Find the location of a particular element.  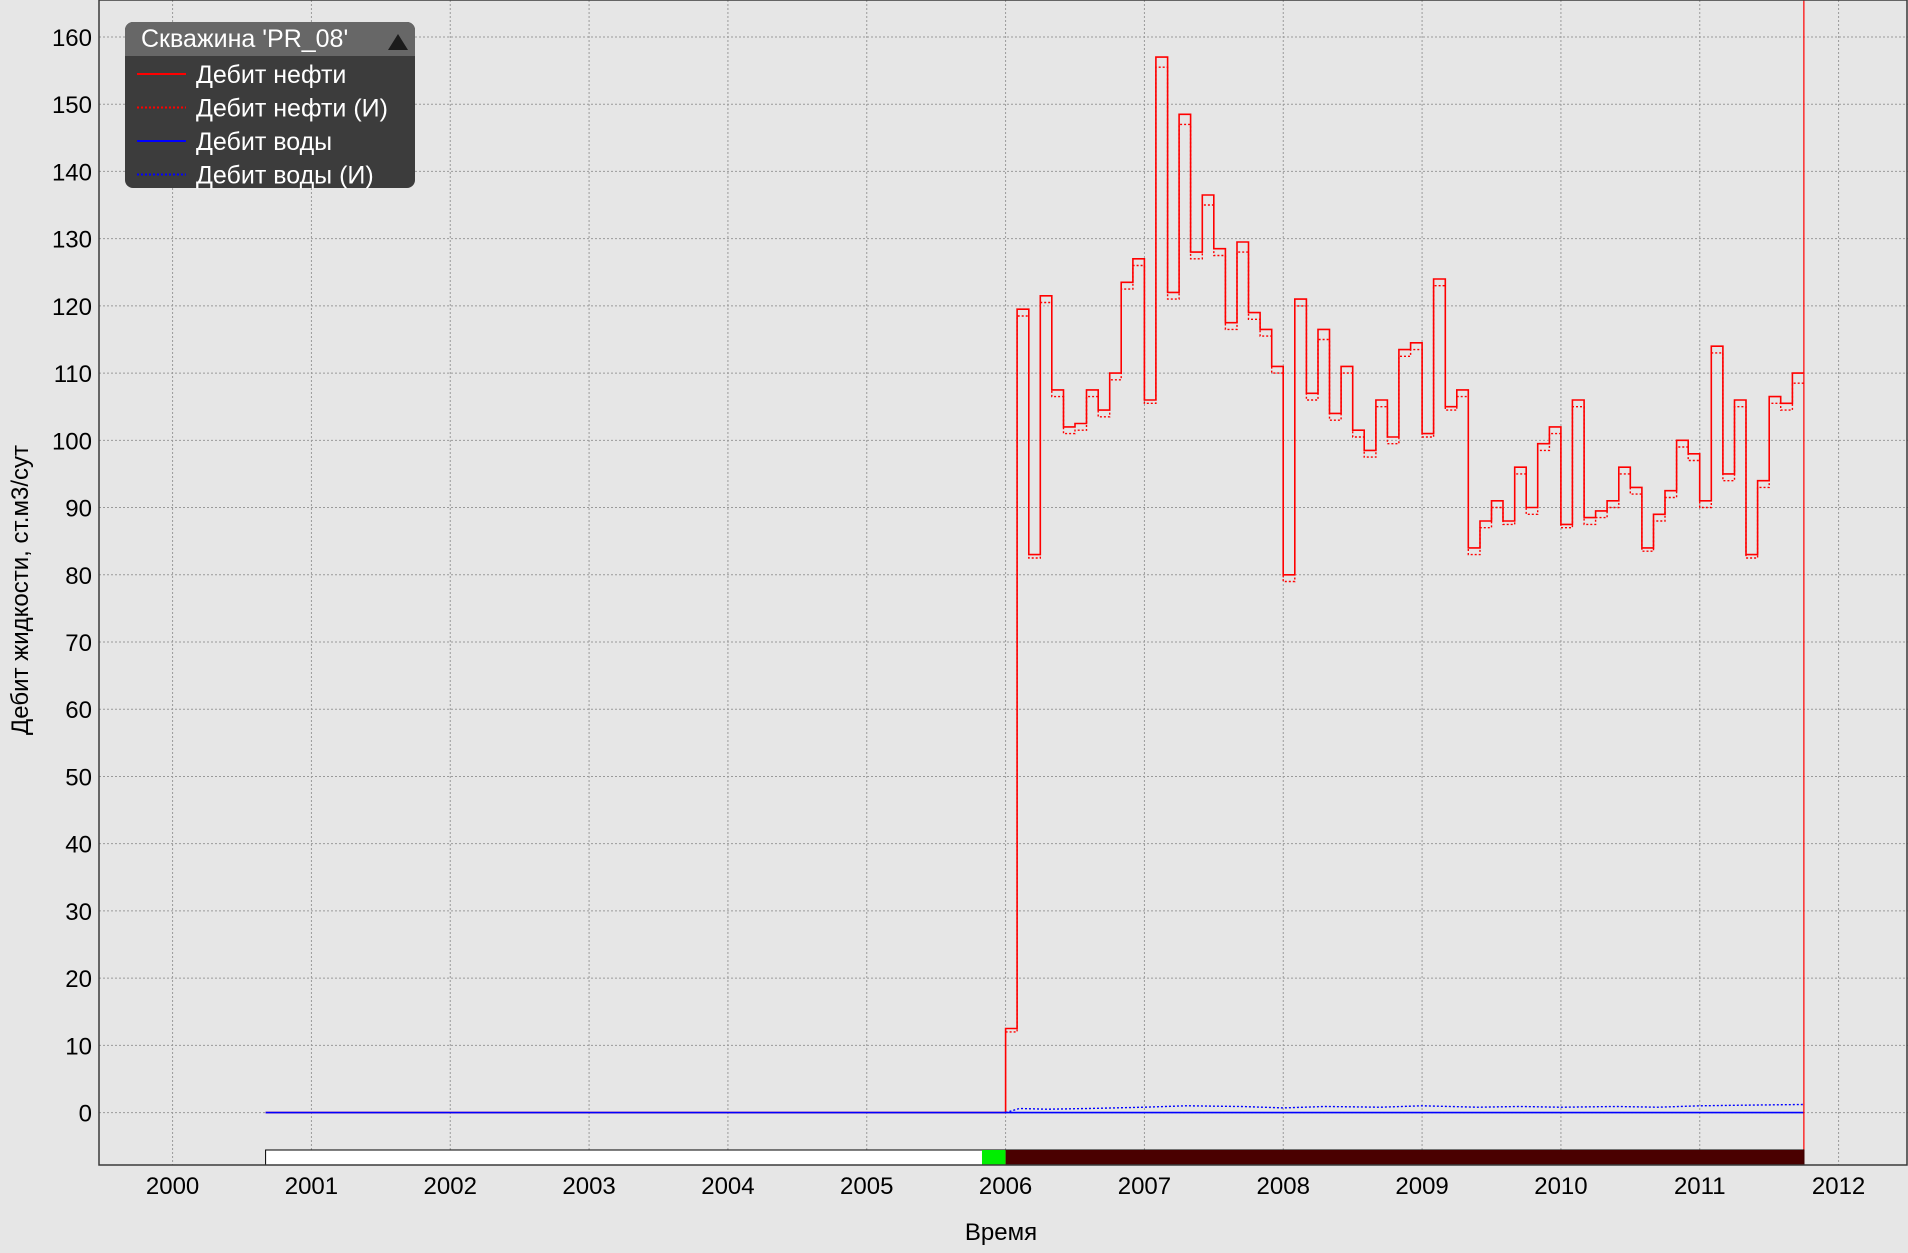

x-tick-label: 2007 is located at coordinates (1144, 1186).